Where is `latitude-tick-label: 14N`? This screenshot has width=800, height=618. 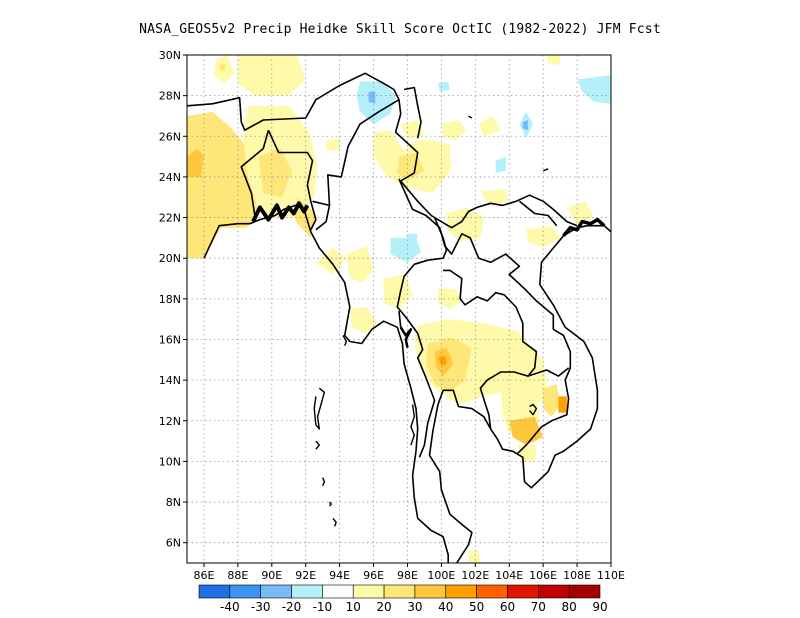 latitude-tick-label: 14N is located at coordinates (170, 380).